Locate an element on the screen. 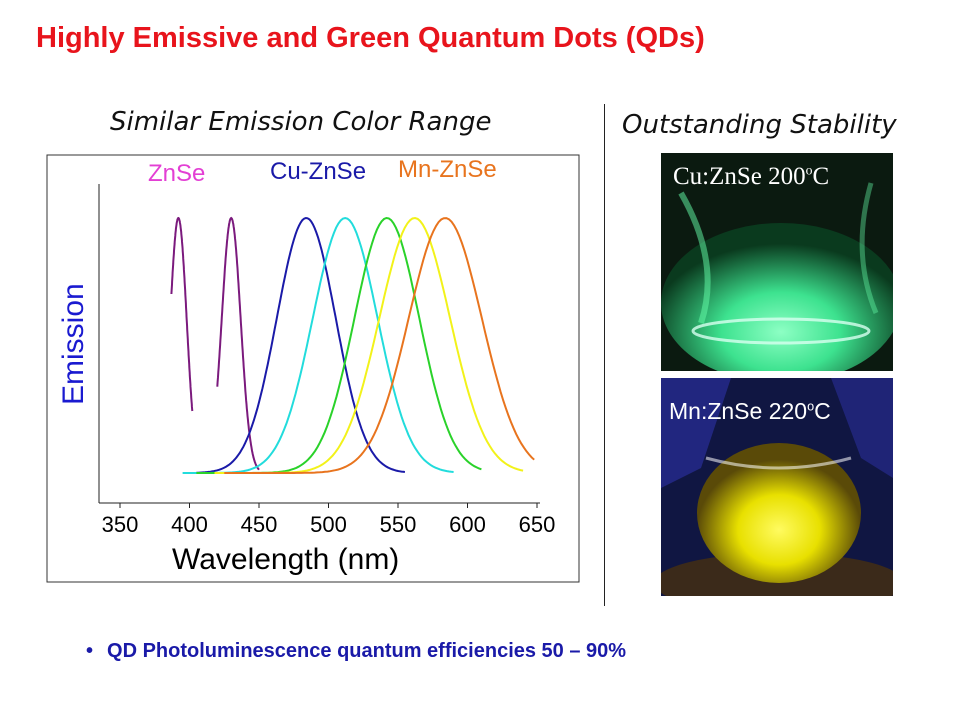  section-divider is located at coordinates (604, 355).